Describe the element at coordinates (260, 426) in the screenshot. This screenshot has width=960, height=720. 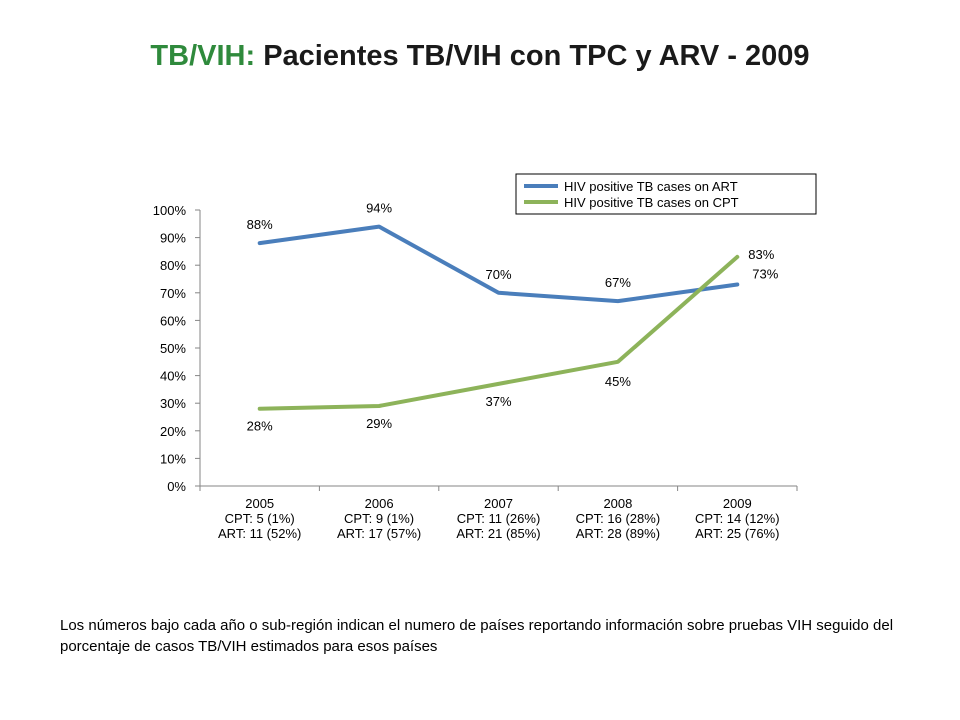
I see `data-label: 28%` at that location.